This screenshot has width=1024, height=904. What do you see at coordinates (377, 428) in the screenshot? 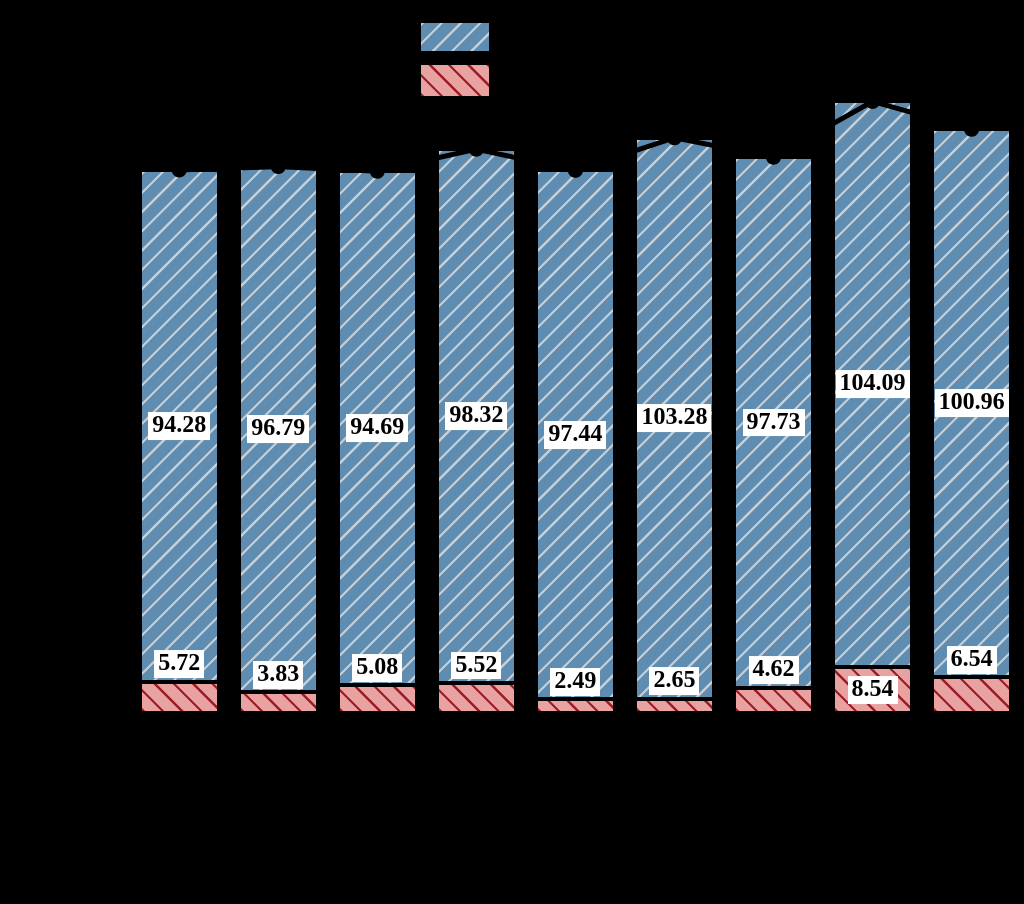
I see `bar-value-label-blue: 94.69` at bounding box center [377, 428].